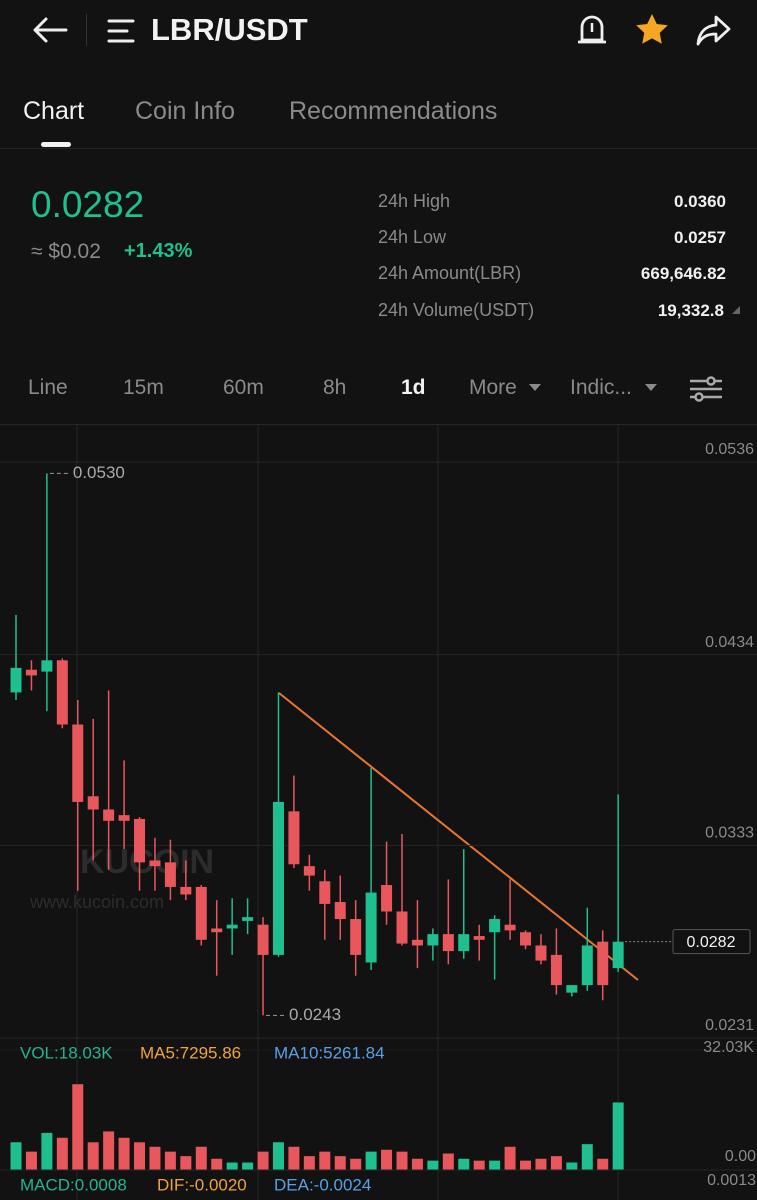 Image resolution: width=757 pixels, height=1200 pixels. Describe the element at coordinates (412, 237) in the screenshot. I see `stat-label: 24h Low` at that location.